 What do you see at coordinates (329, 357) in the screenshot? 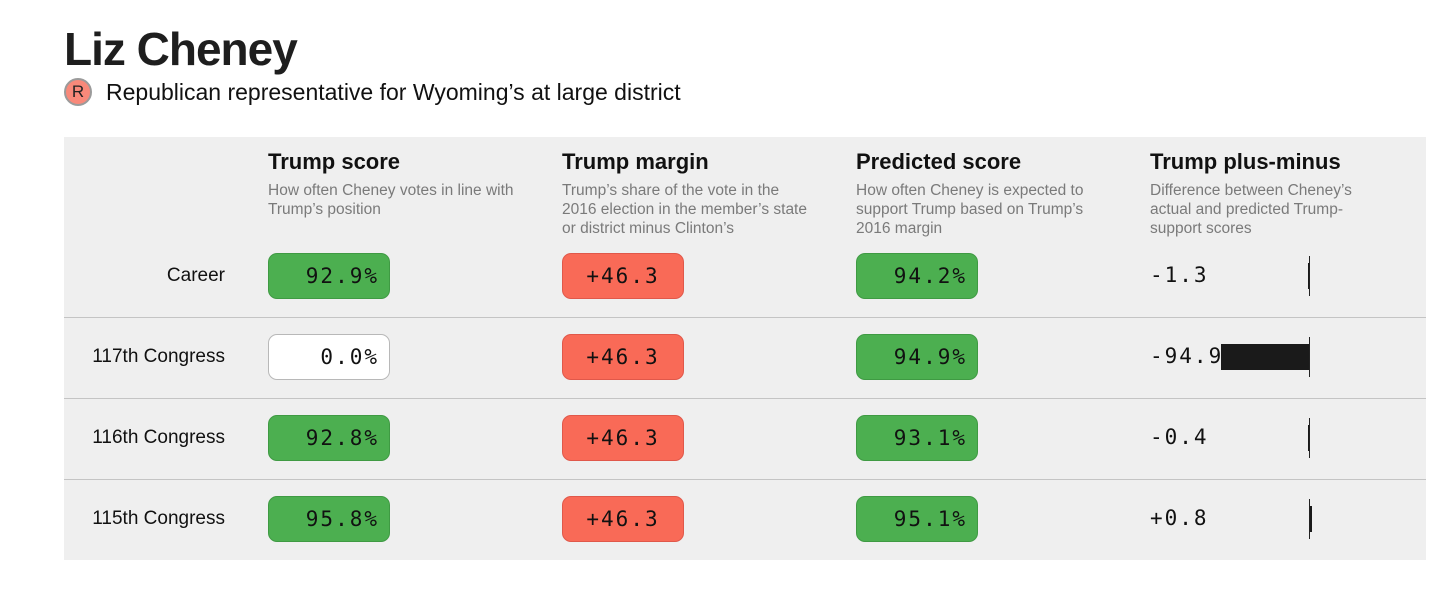
I see `trump-score-pill: 0.0%` at bounding box center [329, 357].